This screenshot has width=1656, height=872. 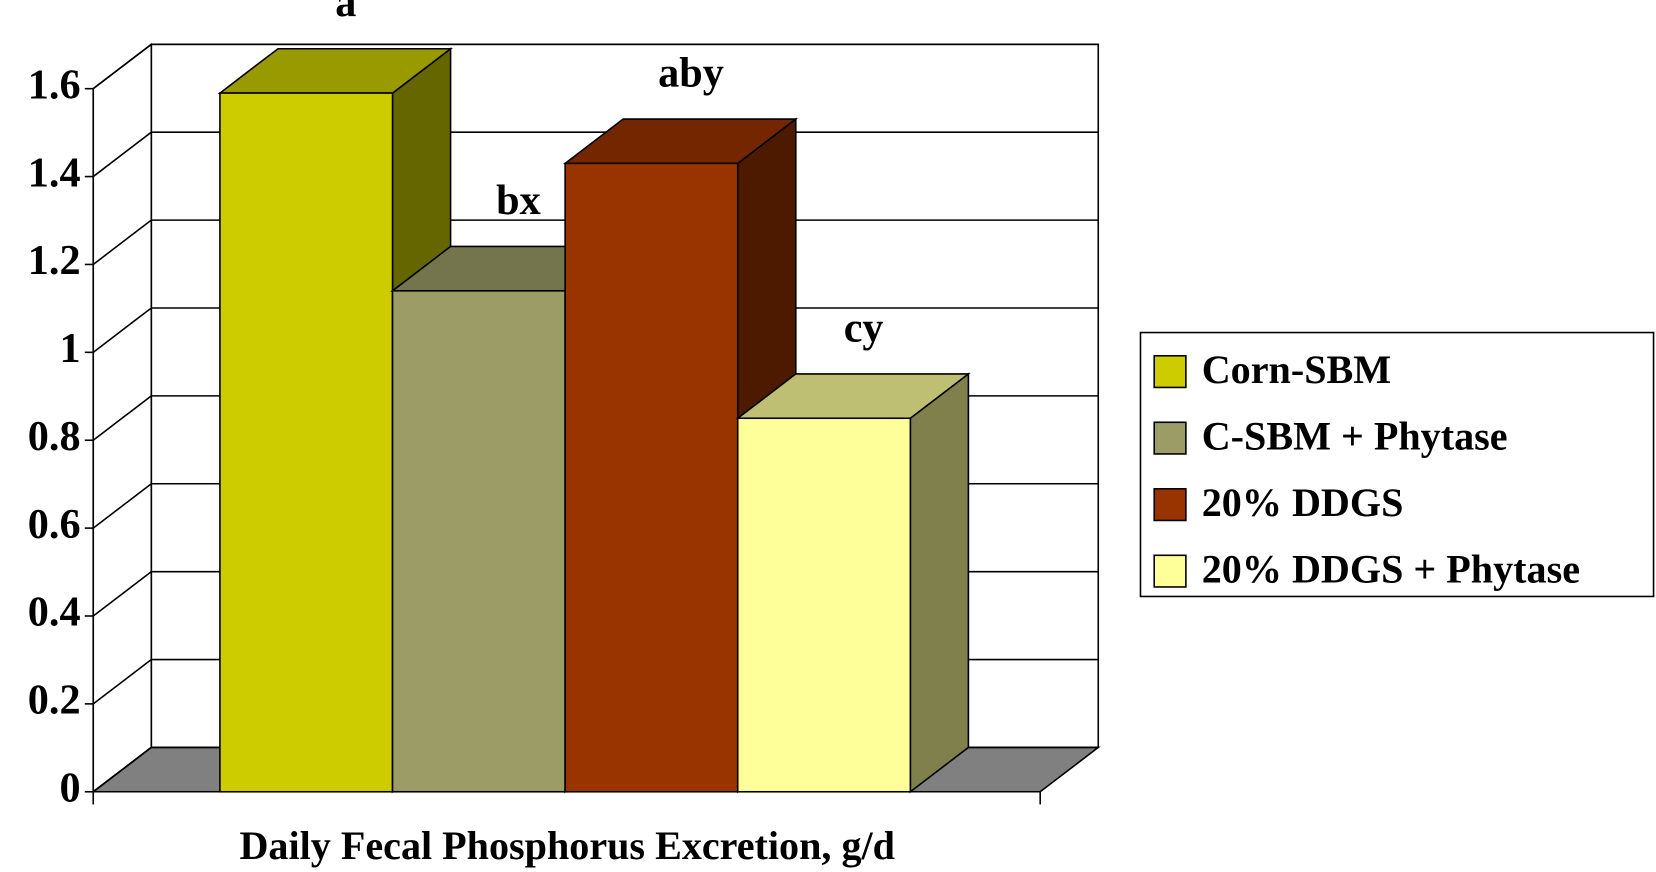 I want to click on bar-side, so click(x=939, y=583).